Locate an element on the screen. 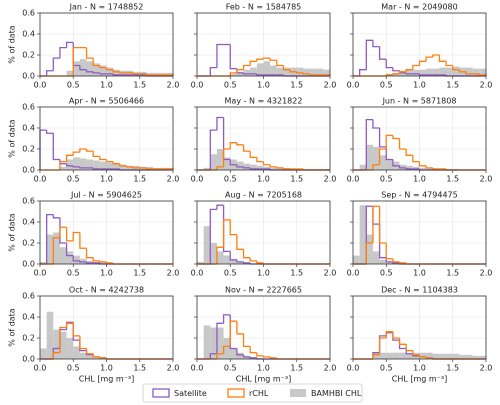 The image size is (500, 405). y-tick-label: 0.6 is located at coordinates (28, 107).